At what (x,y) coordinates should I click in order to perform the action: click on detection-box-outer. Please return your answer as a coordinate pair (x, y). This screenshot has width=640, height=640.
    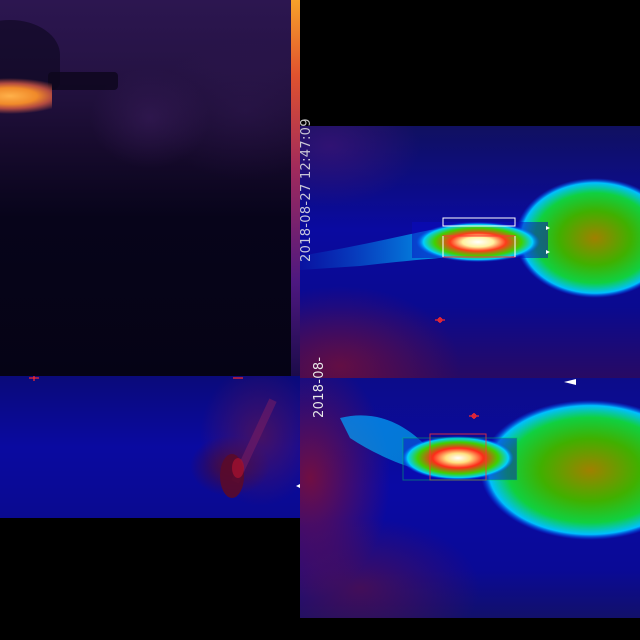
    Looking at the image, I should click on (479, 222).